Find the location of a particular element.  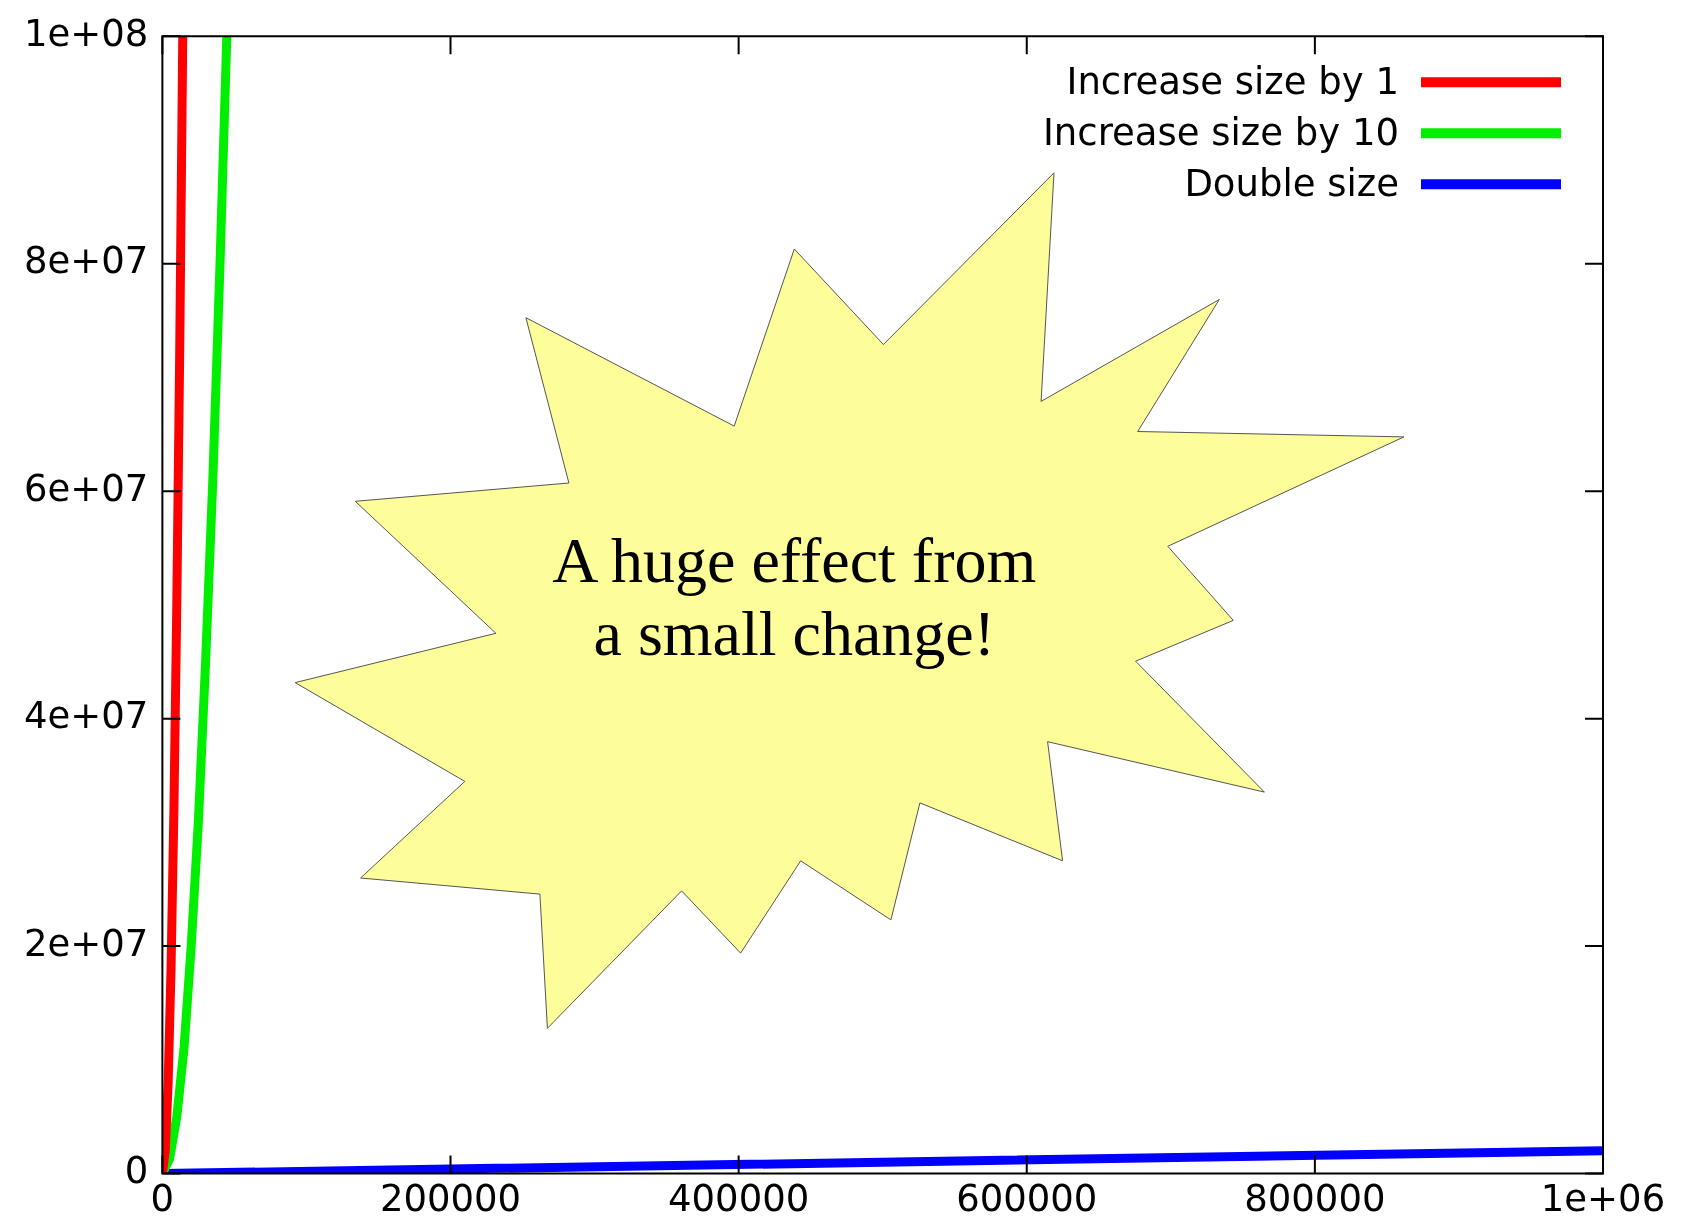

y-tick-label: 4e+07 is located at coordinates (86, 716).